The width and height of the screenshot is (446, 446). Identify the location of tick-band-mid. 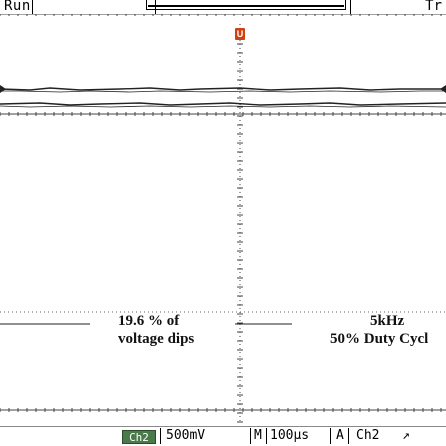
(223, 114).